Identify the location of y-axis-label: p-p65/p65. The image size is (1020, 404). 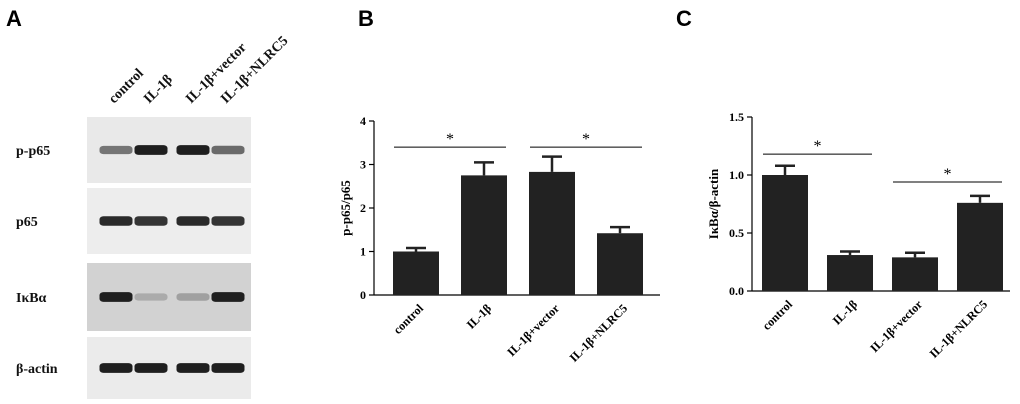
(345, 208).